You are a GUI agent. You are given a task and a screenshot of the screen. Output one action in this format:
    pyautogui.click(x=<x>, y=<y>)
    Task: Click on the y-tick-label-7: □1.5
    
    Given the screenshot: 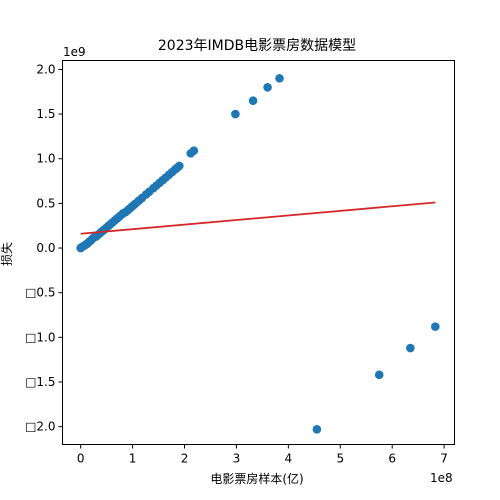 What is the action you would take?
    pyautogui.click(x=40, y=382)
    